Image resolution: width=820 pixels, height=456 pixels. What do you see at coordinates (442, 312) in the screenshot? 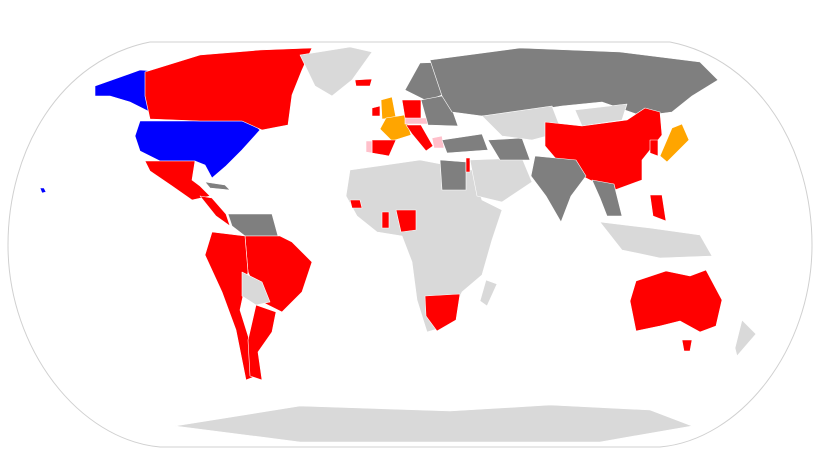
I see `region-south-africa` at bounding box center [442, 312].